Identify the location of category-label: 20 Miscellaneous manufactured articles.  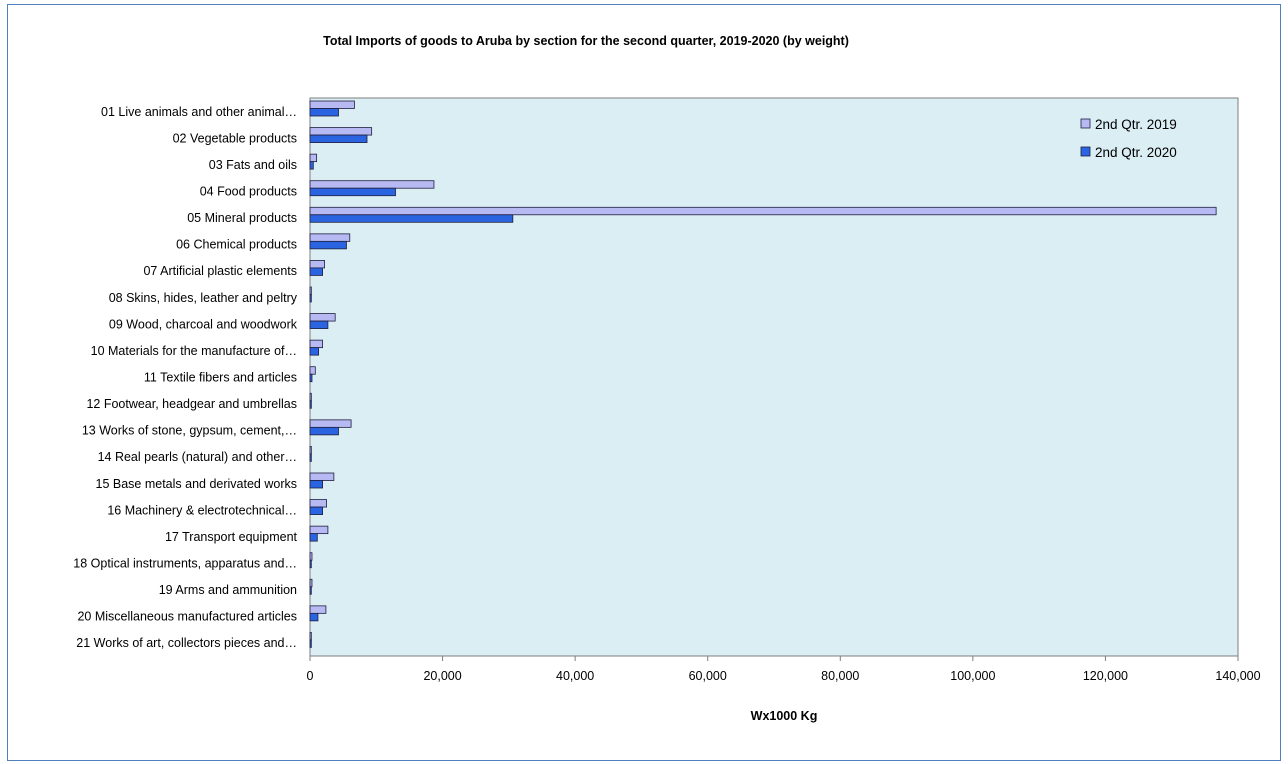
(187, 617).